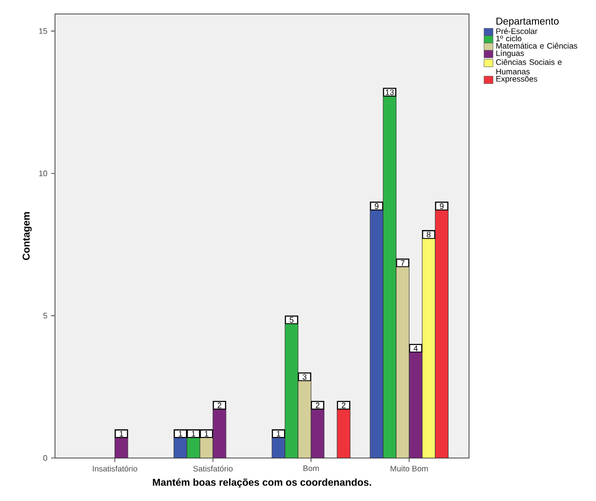 This screenshot has height=501, width=596. I want to click on x-tick-label: Insatisfatório, so click(115, 469).